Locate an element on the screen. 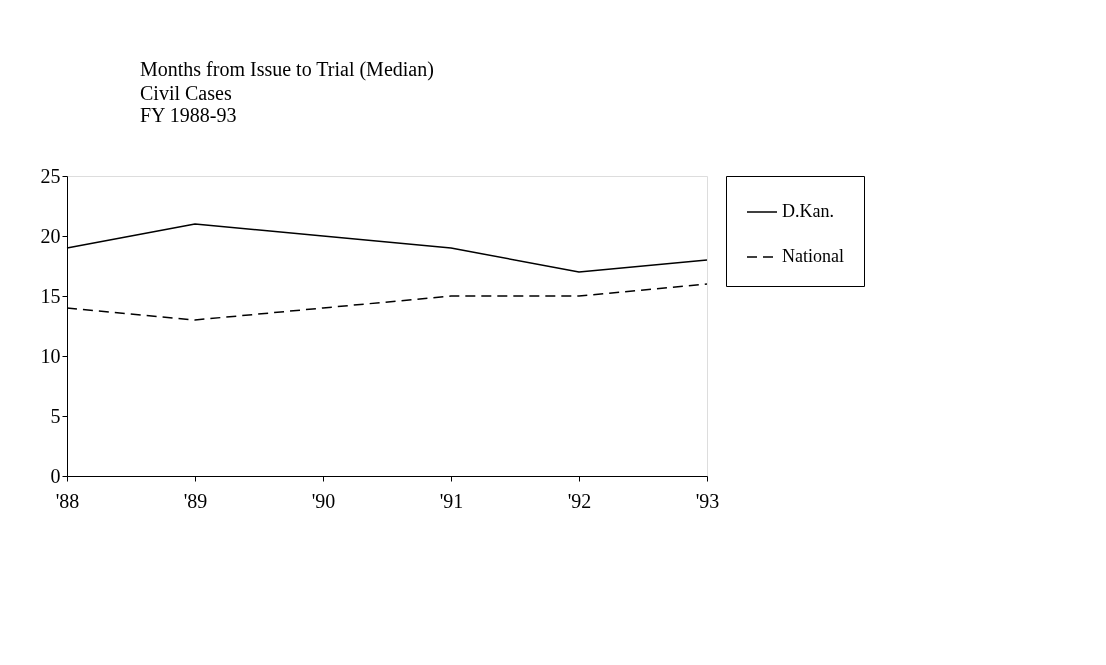  y-tick-label: 10 is located at coordinates (50, 355).